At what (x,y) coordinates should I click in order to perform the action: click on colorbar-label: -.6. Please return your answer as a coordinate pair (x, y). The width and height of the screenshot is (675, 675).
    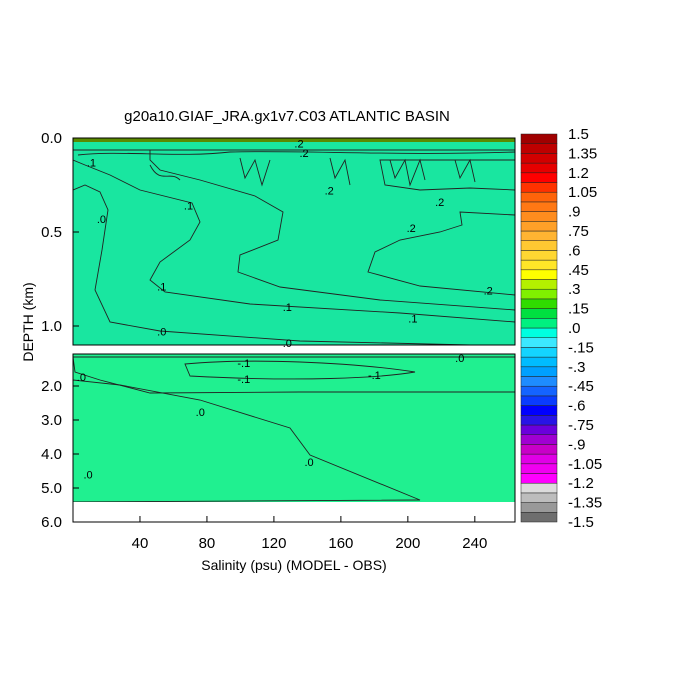
    Looking at the image, I should click on (577, 406).